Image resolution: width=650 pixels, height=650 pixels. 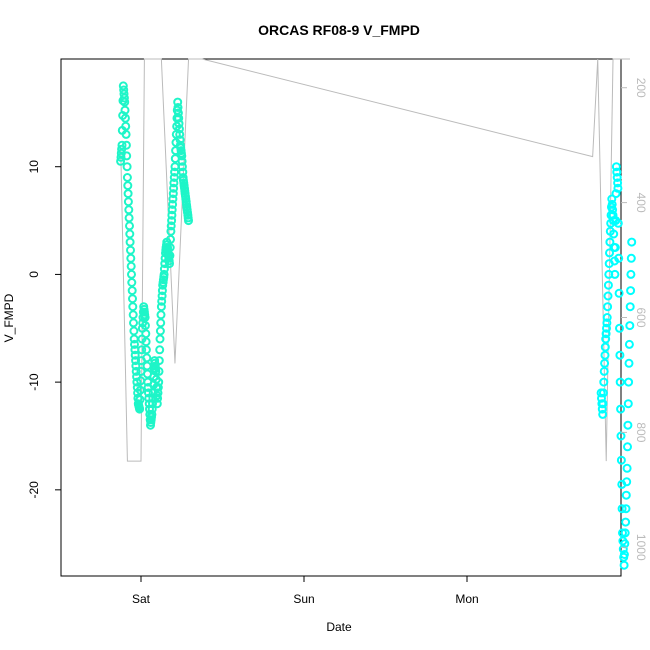 I want to click on x-tick-label: Mon, so click(x=466, y=599).